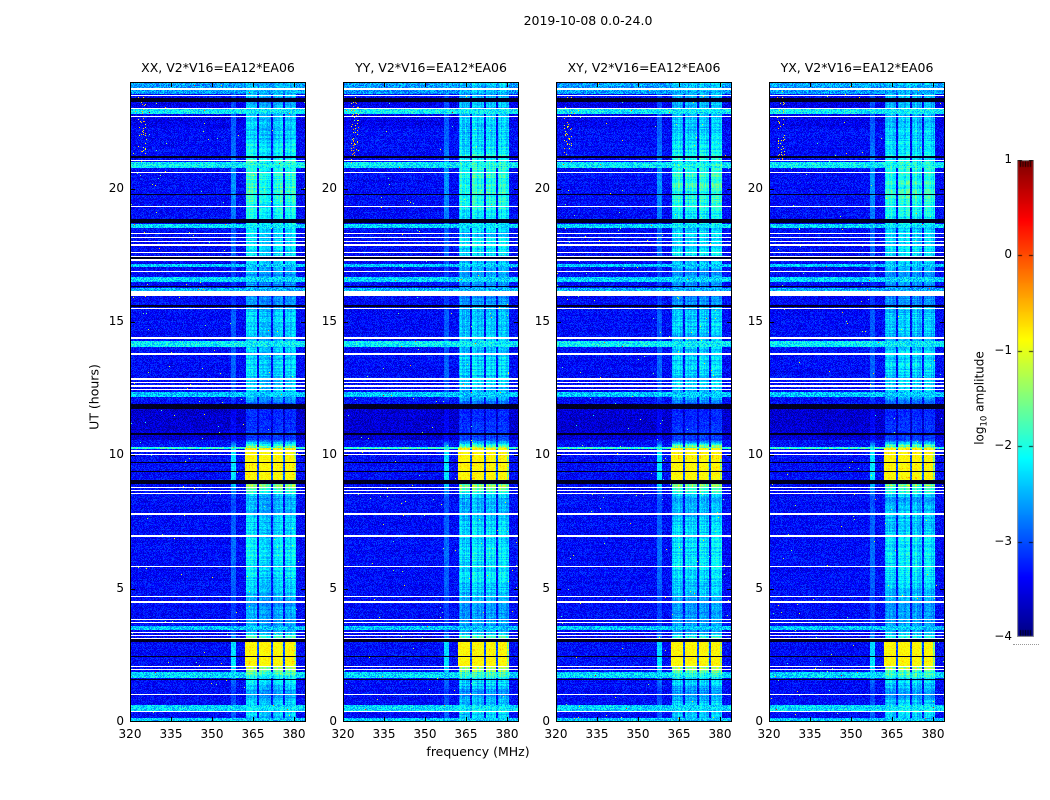 The image size is (1050, 800). I want to click on colorbar-tick-label: −2, so click(1003, 445).